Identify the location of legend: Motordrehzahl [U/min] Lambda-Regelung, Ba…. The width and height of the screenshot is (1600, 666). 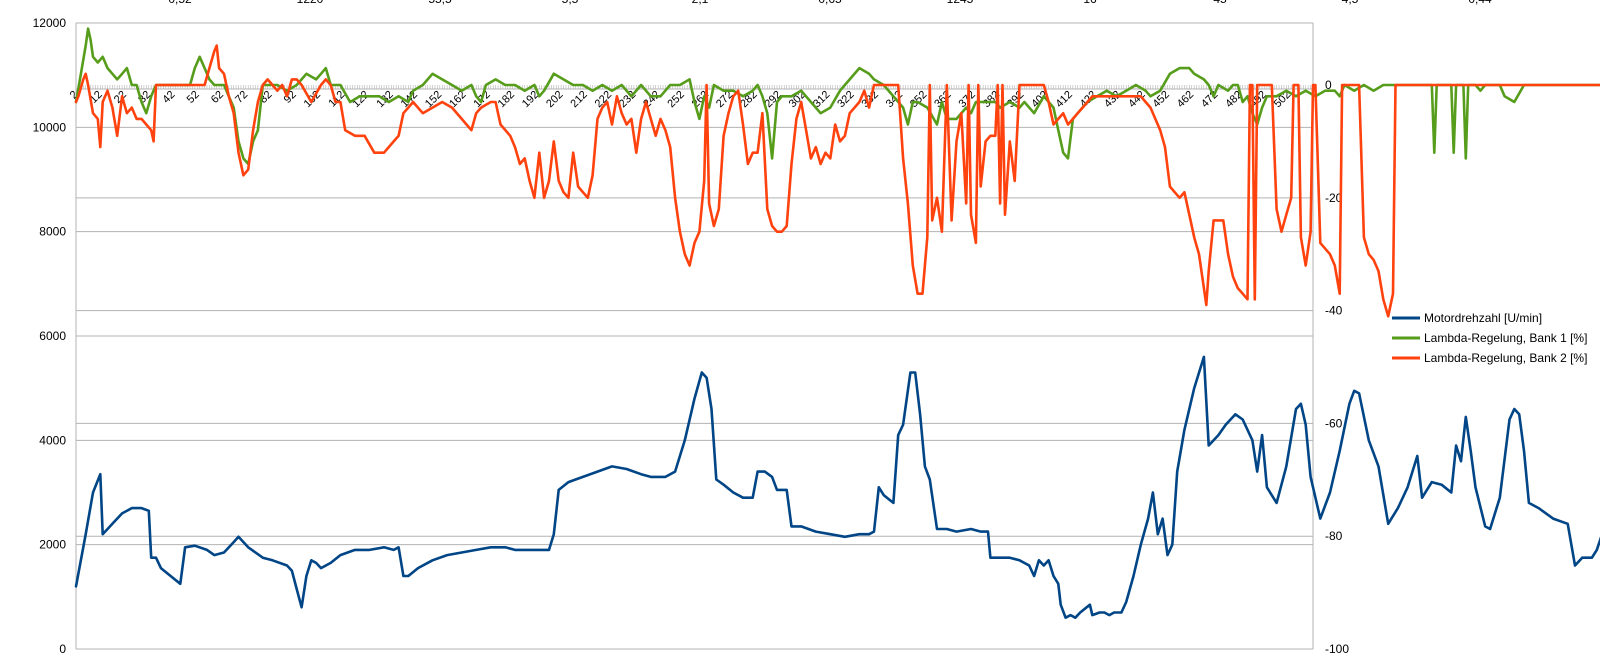
(1489, 338).